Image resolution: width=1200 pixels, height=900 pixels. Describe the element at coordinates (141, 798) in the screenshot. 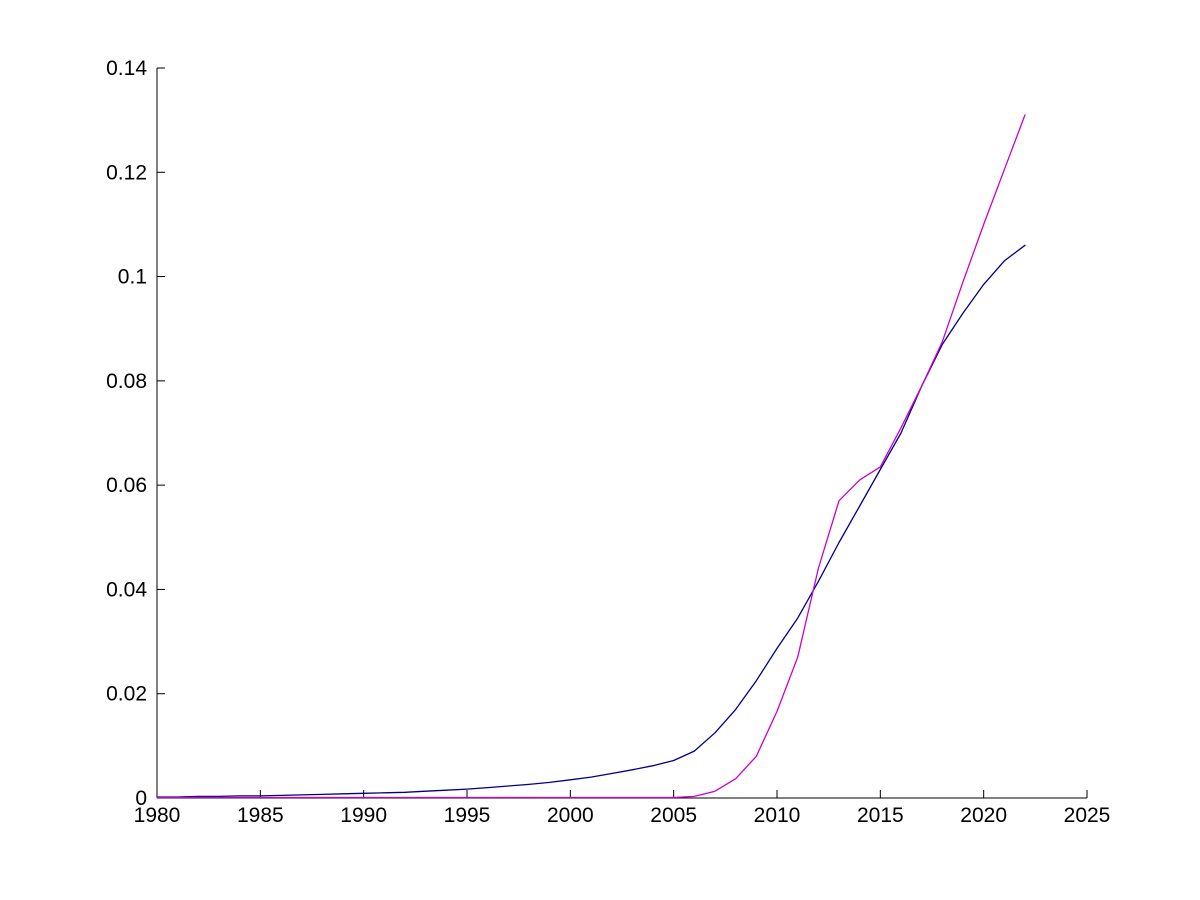

I see `y-tick-label: 0` at that location.